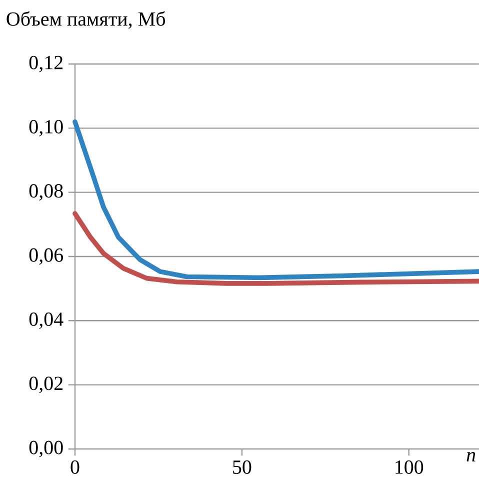 This screenshot has width=479, height=483. What do you see at coordinates (46, 192) in the screenshot?
I see `y-tick-label: 0,08` at bounding box center [46, 192].